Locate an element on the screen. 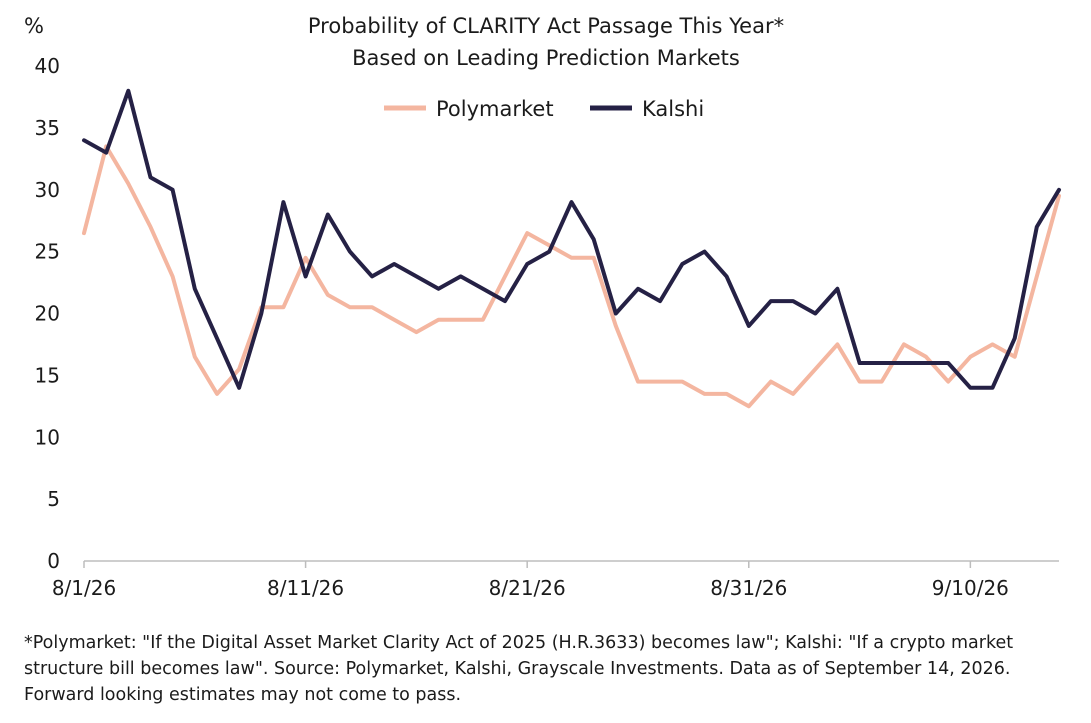  y-tick-label: 20 is located at coordinates (47, 314).